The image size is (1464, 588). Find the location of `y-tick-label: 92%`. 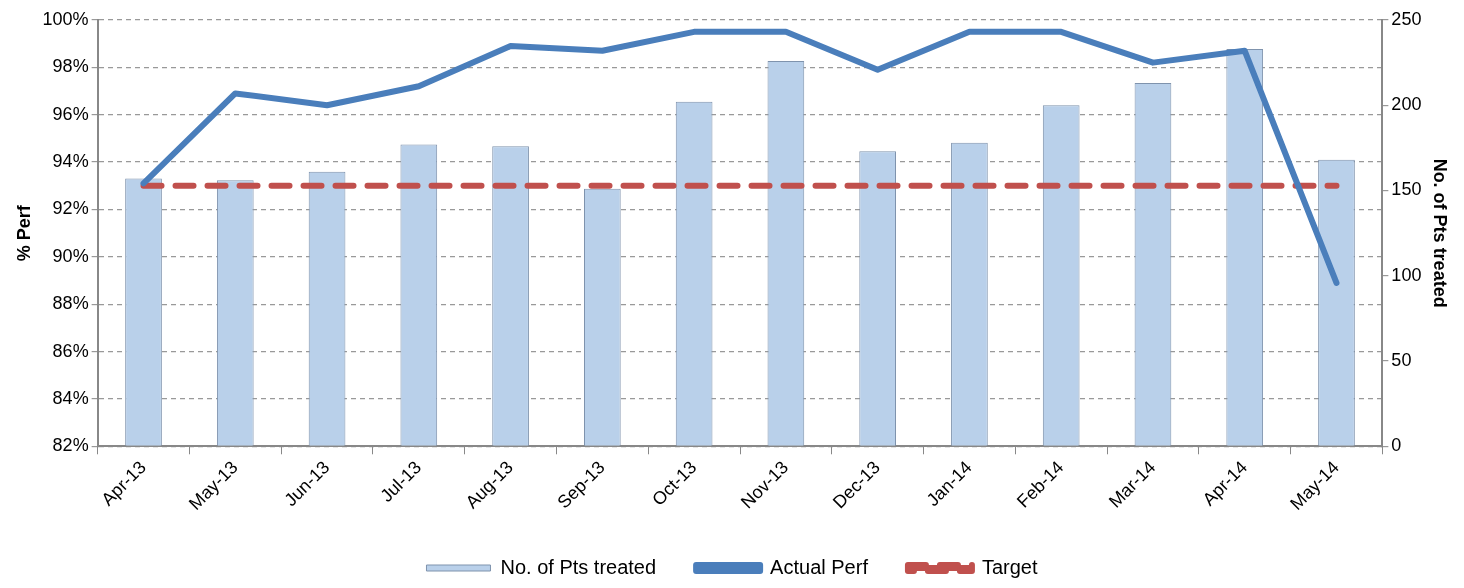

y-tick-label: 92% is located at coordinates (70, 208).